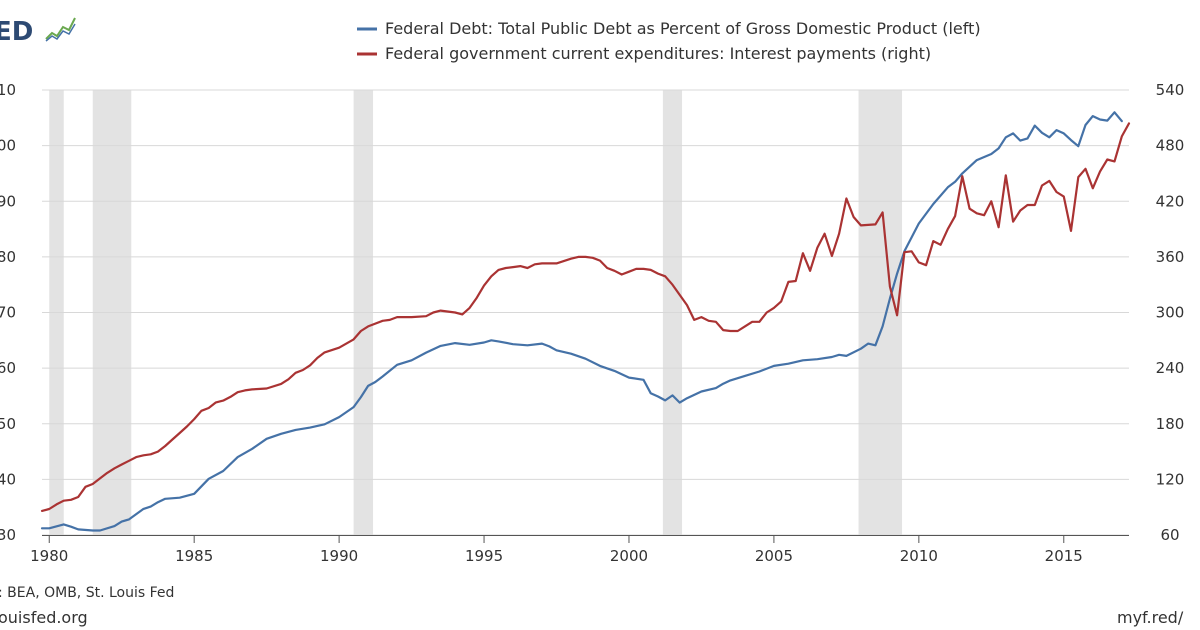  Describe the element at coordinates (8, 535) in the screenshot. I see `y-left-tick-label: 30` at that location.